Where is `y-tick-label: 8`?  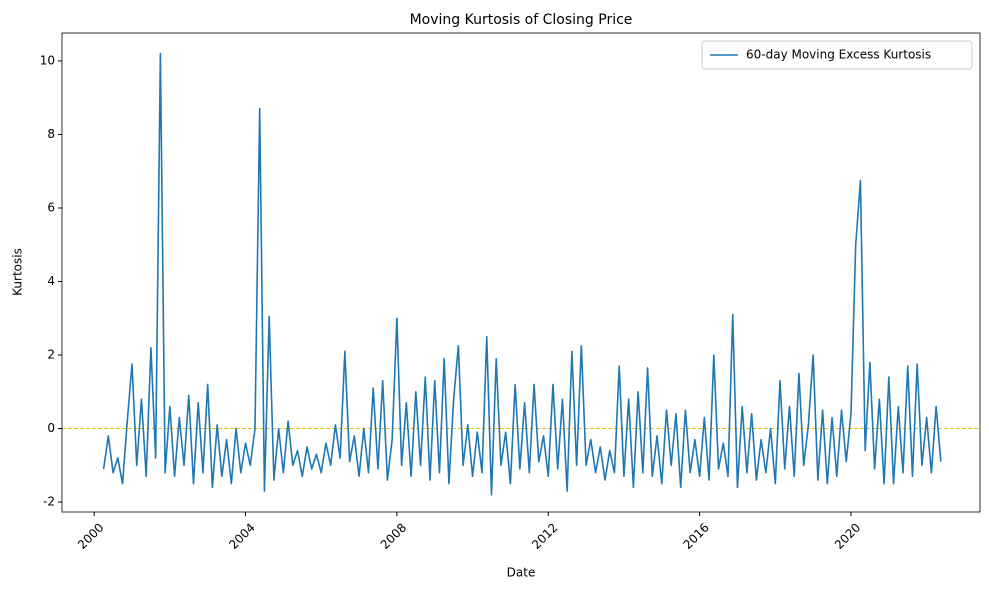
y-tick-label: 8 is located at coordinates (51, 134).